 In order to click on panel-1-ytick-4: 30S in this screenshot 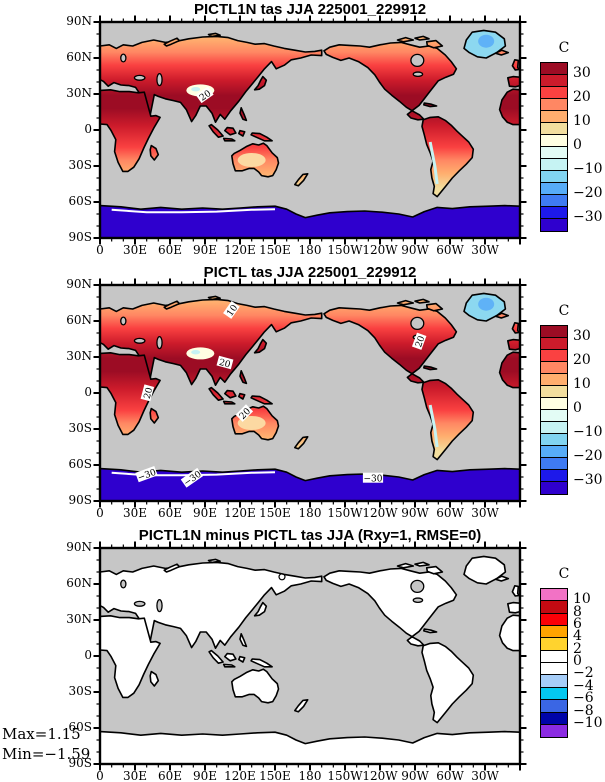, I will do `click(80, 165)`.